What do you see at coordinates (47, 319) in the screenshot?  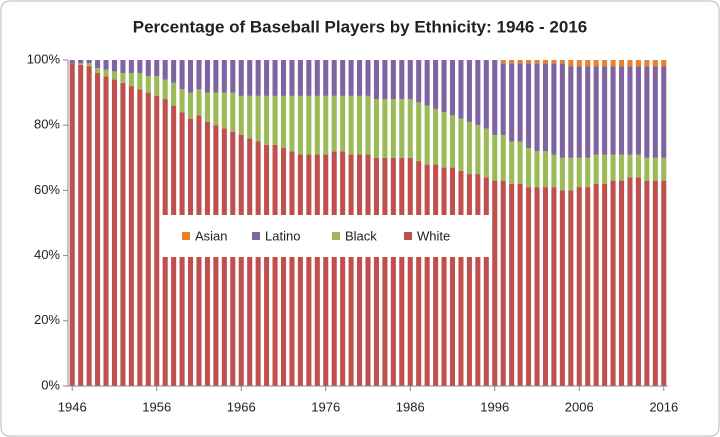 I see `y-tick-label: 20%` at bounding box center [47, 319].